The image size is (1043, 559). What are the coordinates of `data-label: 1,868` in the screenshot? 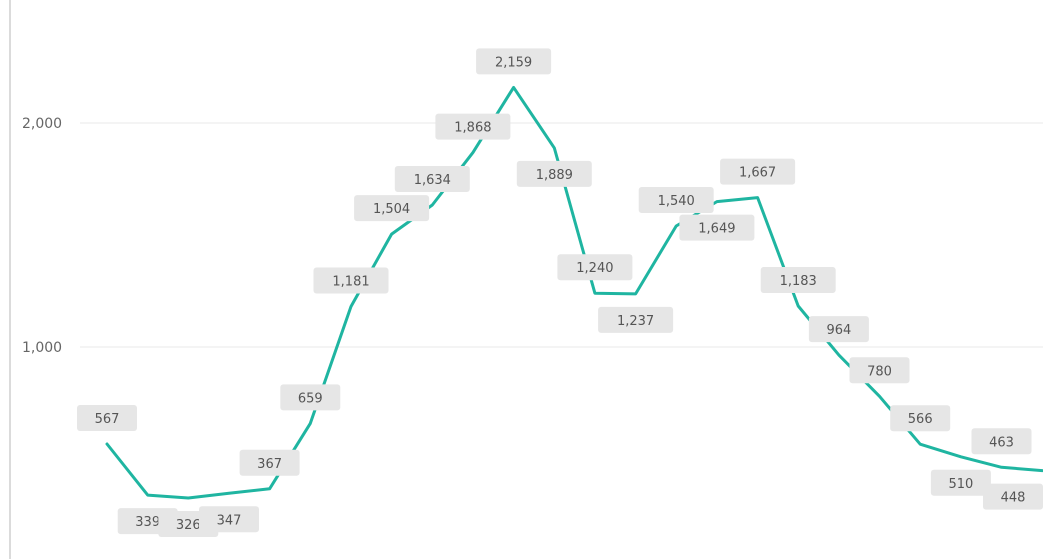 It's located at (473, 126).